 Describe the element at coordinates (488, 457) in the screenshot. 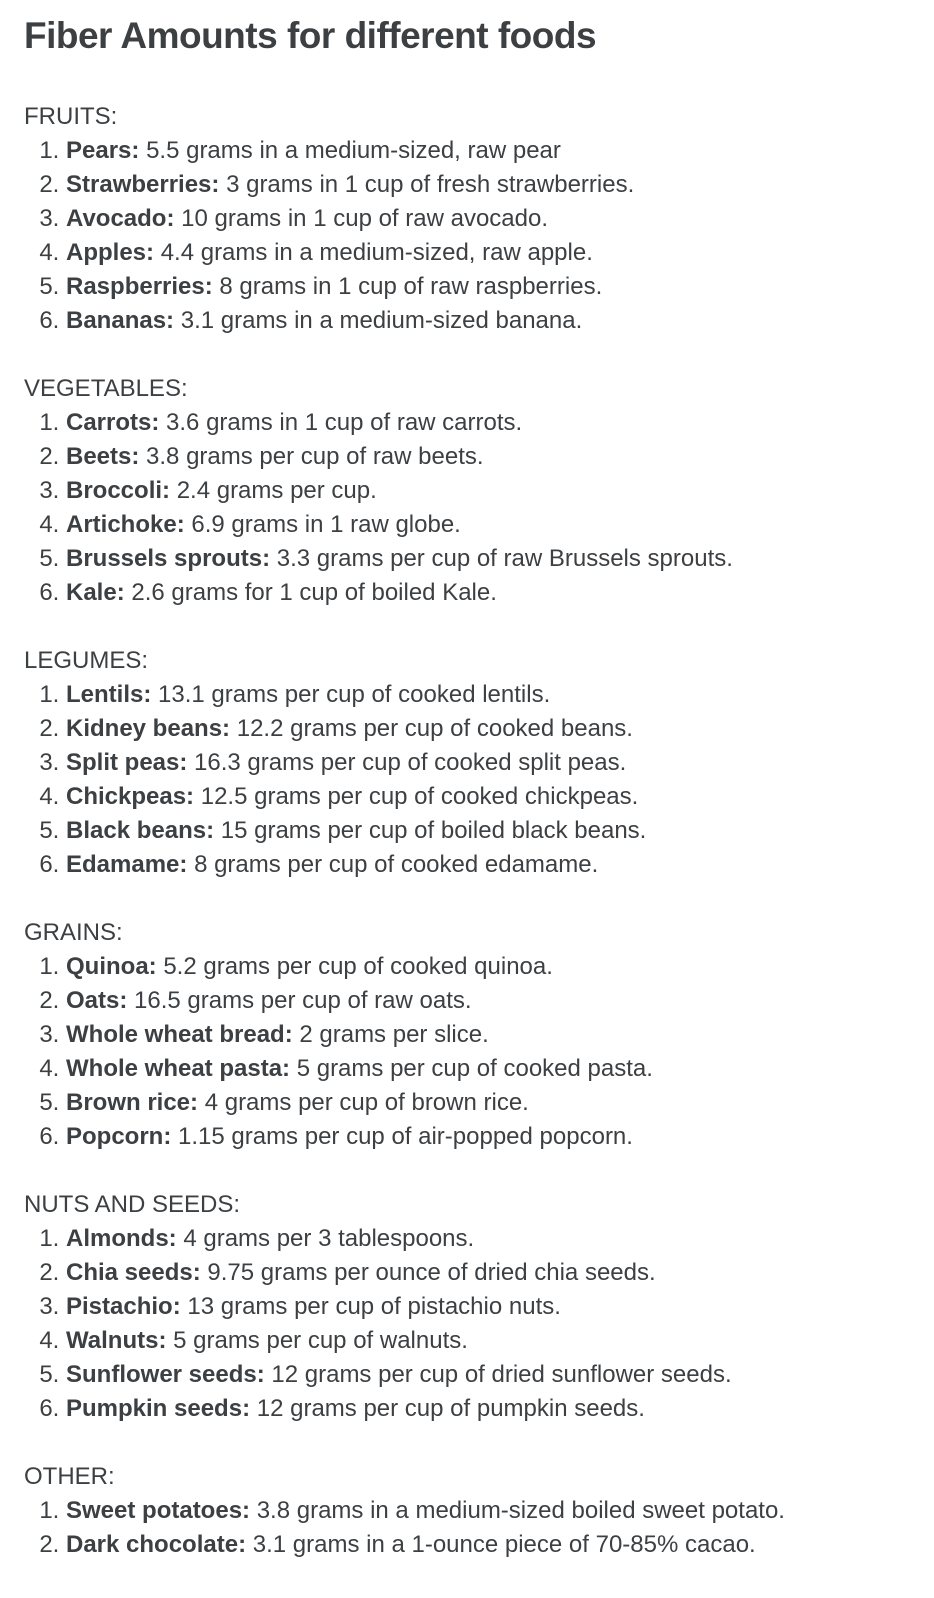

I see `food-item: Beets: 3.8 grams per cup of raw beets.` at that location.